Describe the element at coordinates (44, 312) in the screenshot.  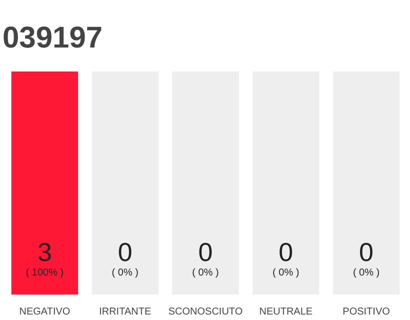
I see `x-tick-label: NEGATIVO` at that location.